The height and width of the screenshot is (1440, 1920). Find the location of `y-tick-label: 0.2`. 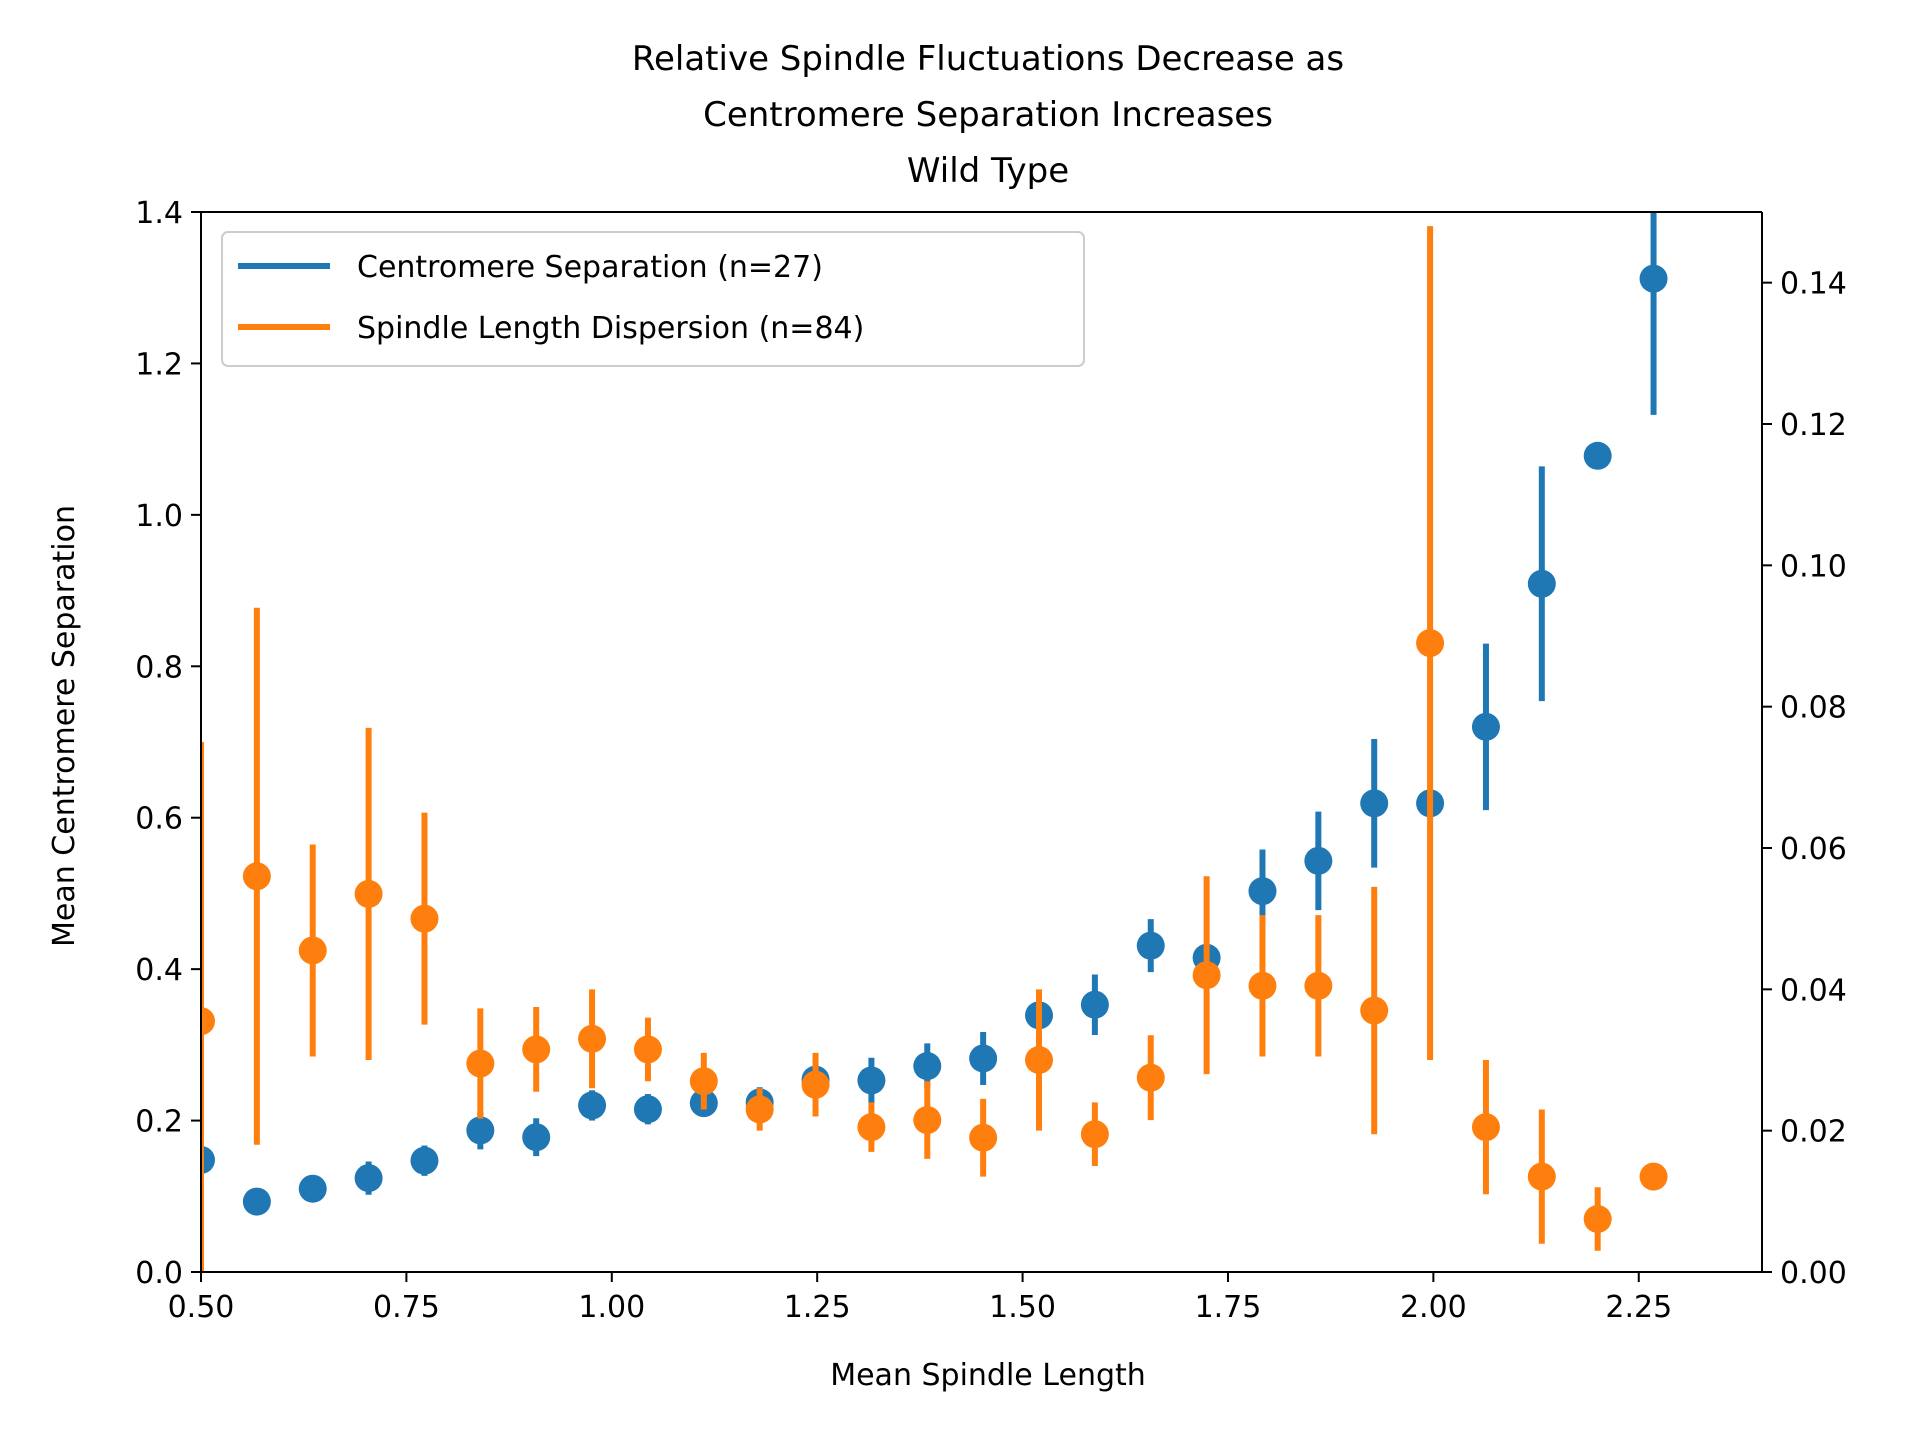

y-tick-label: 0.2 is located at coordinates (159, 1122).